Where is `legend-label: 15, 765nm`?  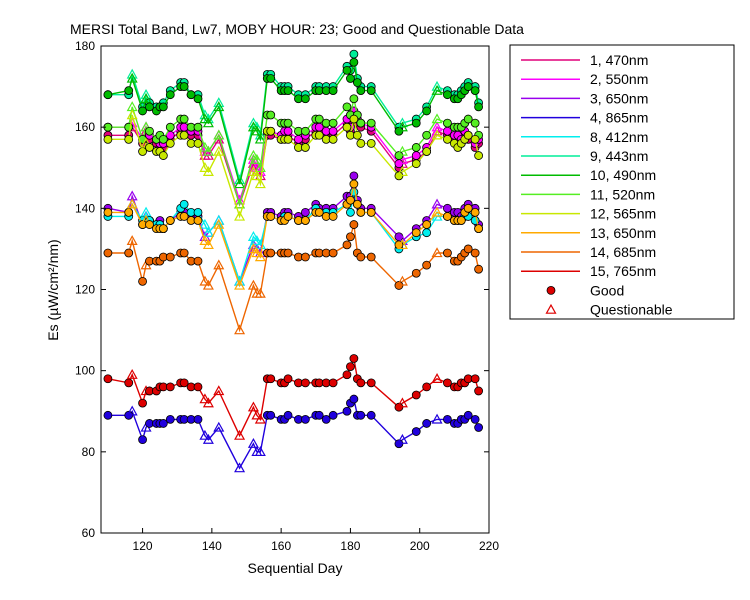 legend-label: 15, 765nm is located at coordinates (623, 271).